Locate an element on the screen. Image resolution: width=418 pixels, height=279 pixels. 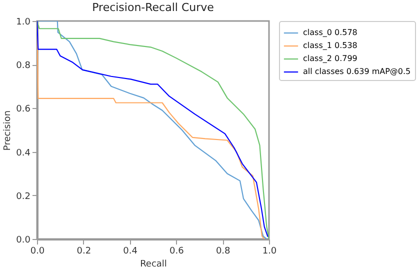
y-tick-label: 0.2 is located at coordinates (23, 197).